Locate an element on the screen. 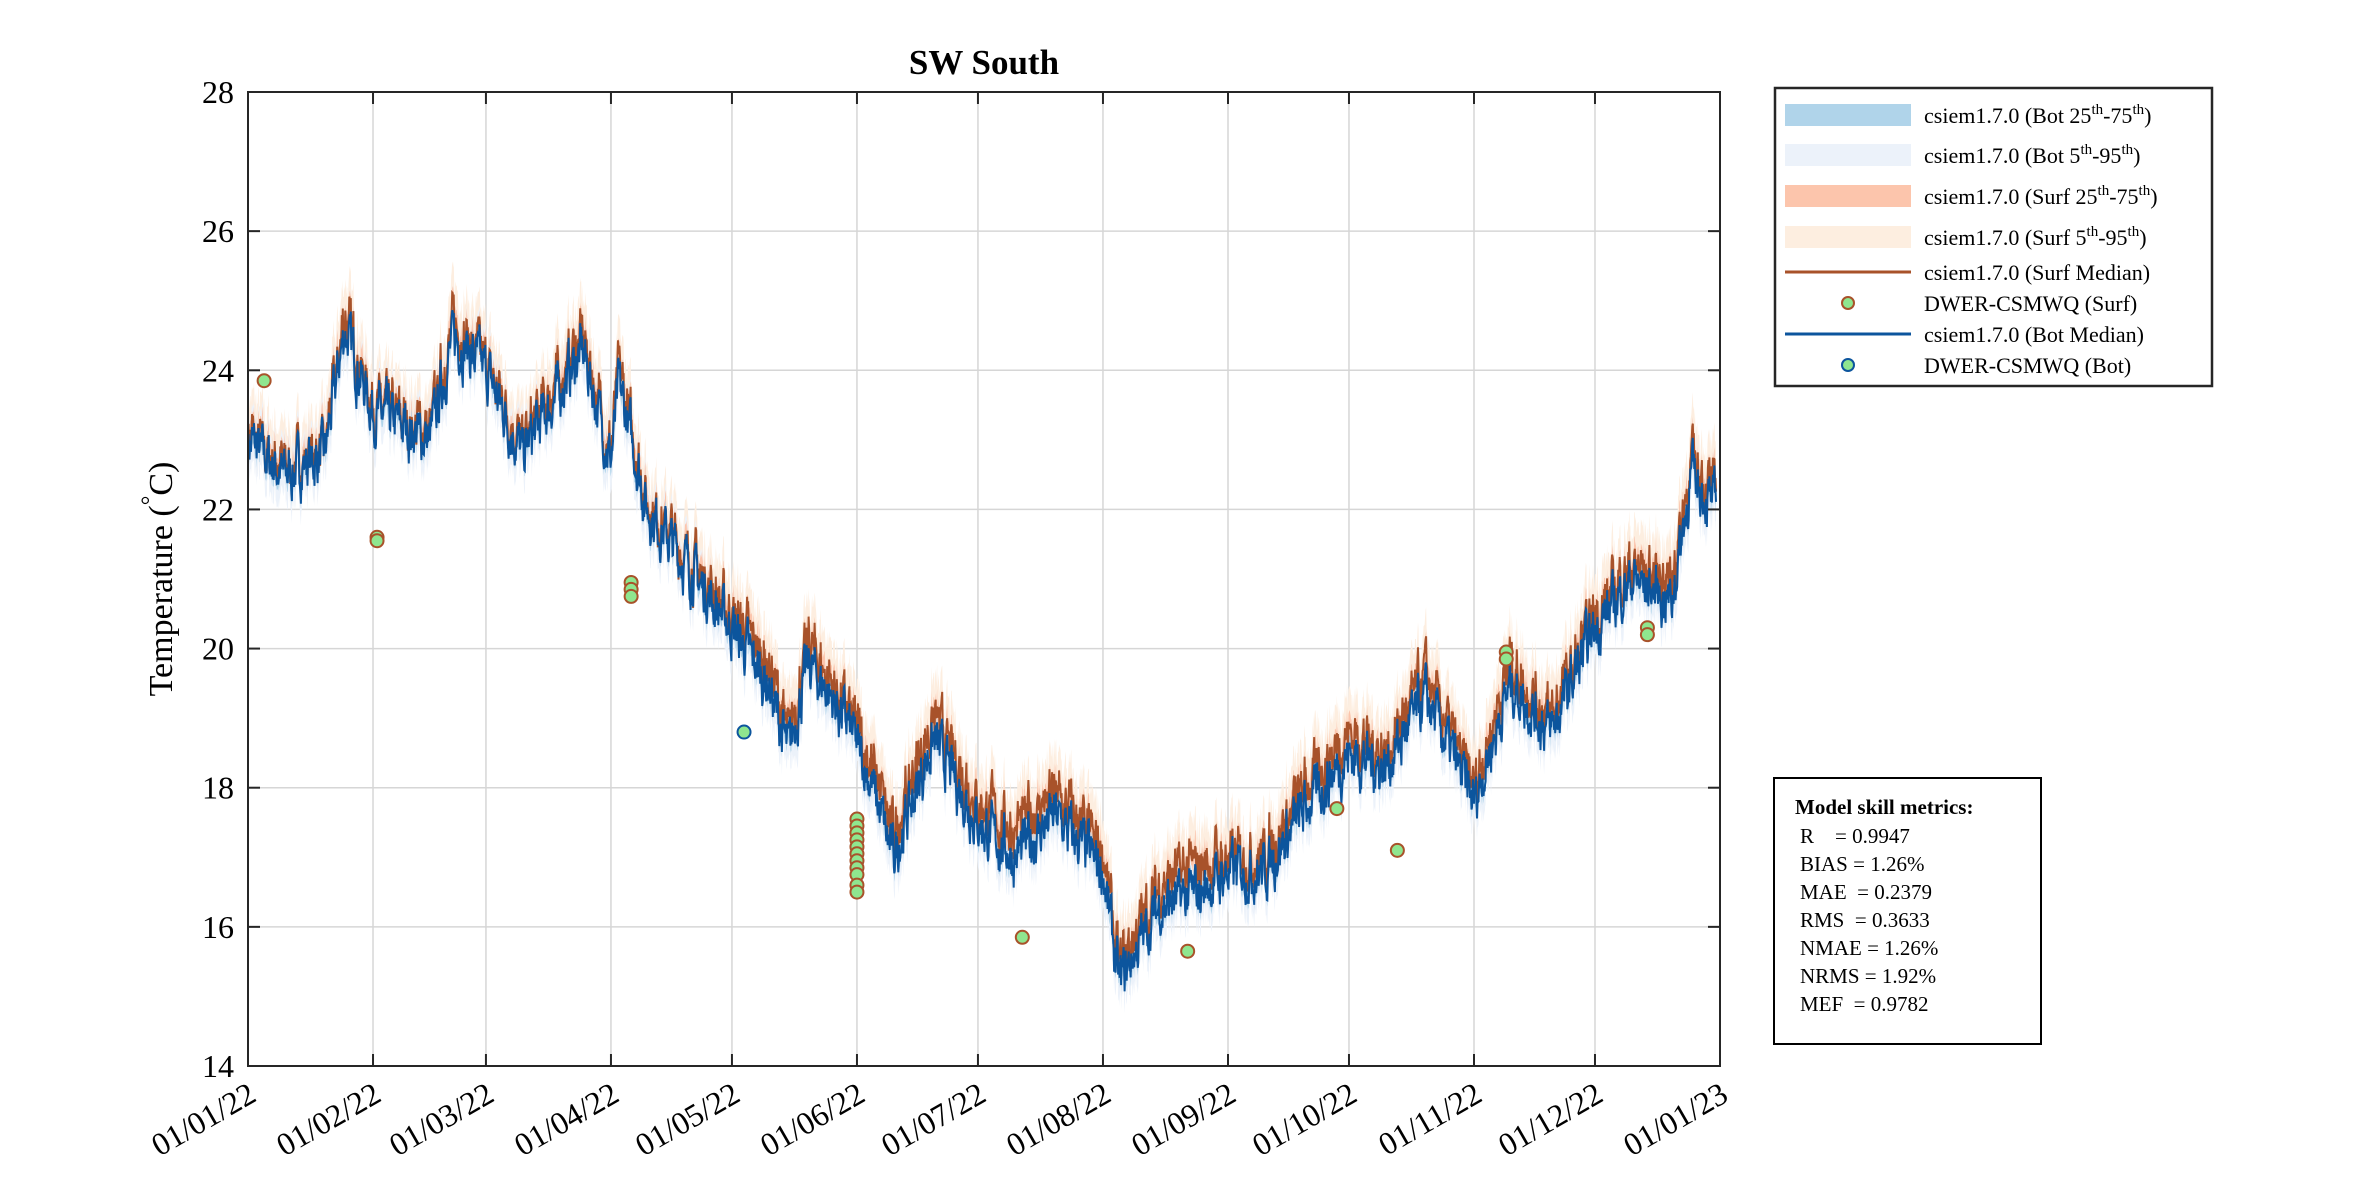  legend-label: csiem1.7.0 (Bot Median) is located at coordinates (2034, 334).